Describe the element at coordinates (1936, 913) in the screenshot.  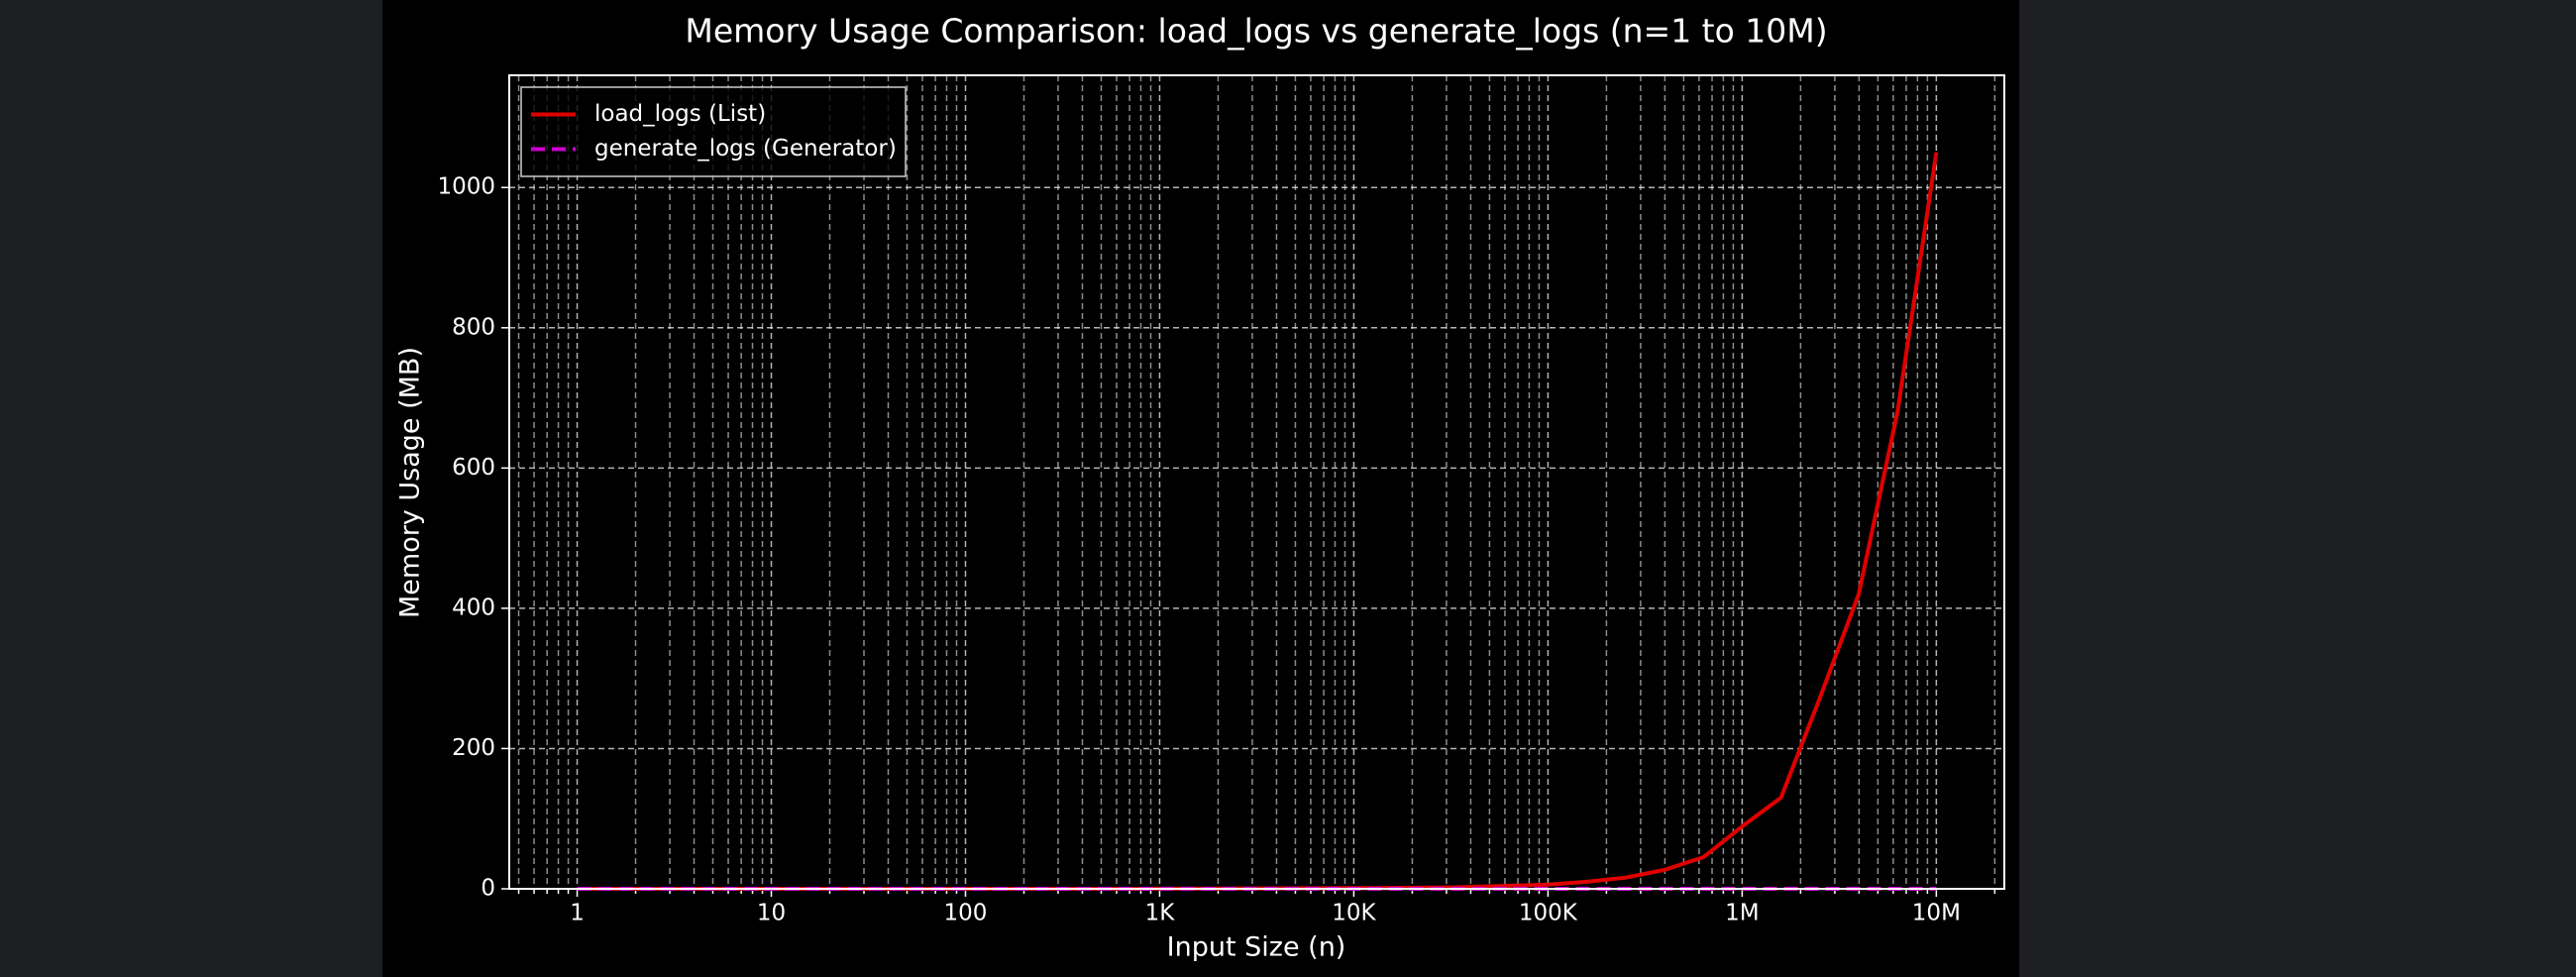
I see `x-tick-label: 10M` at that location.